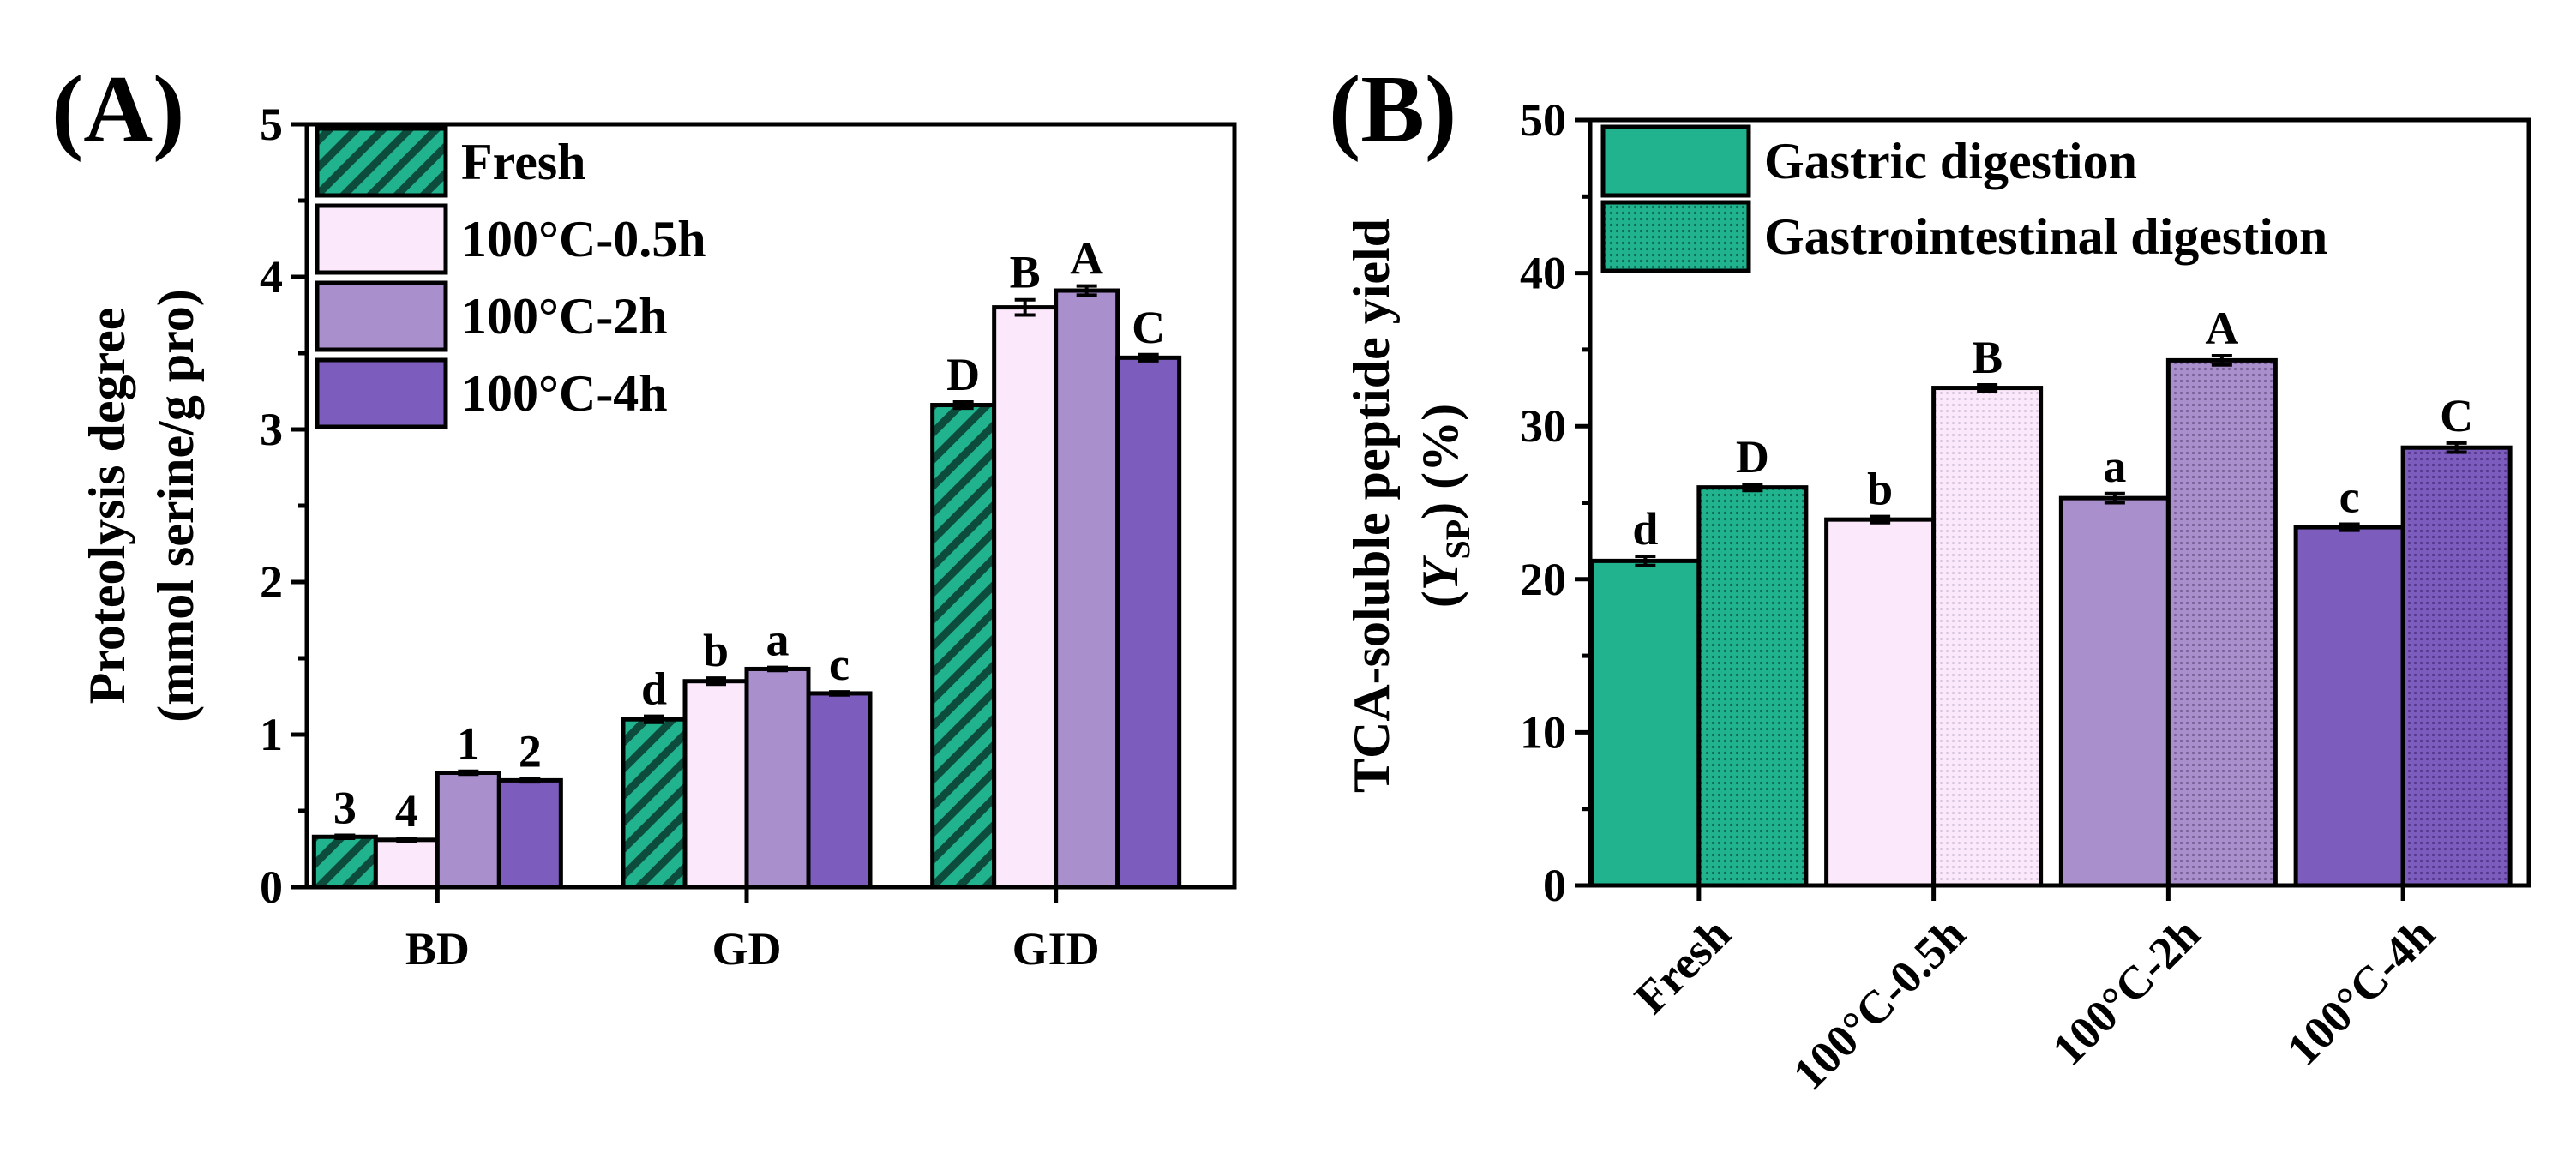 This screenshot has height=1164, width=2576. Describe the element at coordinates (437, 949) in the screenshot. I see `x-category-label: BD` at that location.